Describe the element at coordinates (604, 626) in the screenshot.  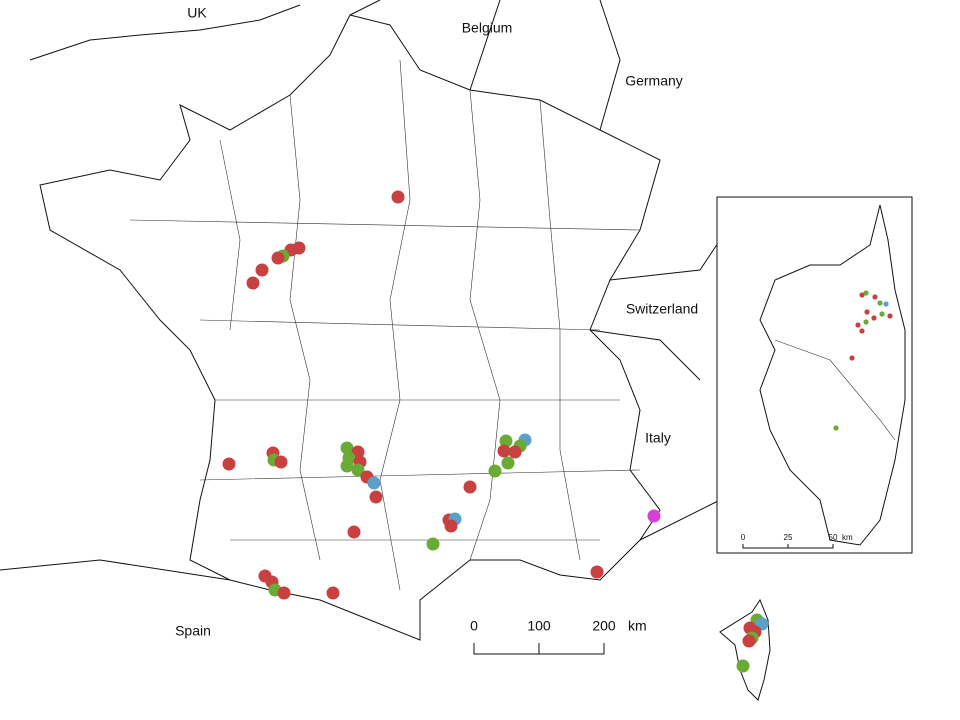
I see `scale-label: 200` at that location.